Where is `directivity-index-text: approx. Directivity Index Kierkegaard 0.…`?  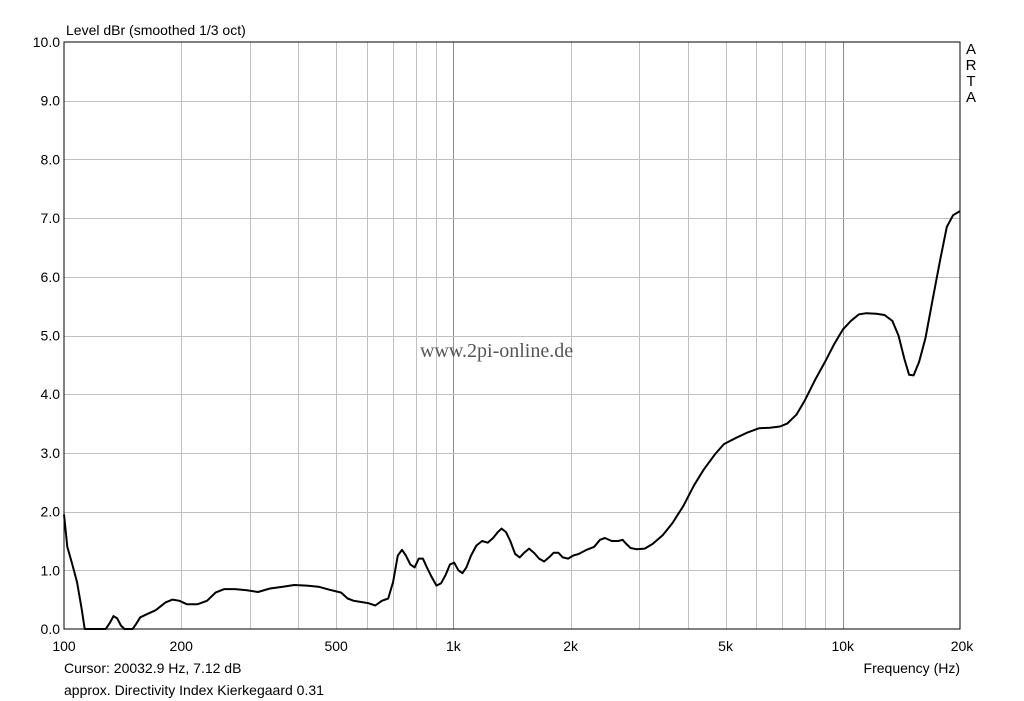 directivity-index-text: approx. Directivity Index Kierkegaard 0.… is located at coordinates (194, 690).